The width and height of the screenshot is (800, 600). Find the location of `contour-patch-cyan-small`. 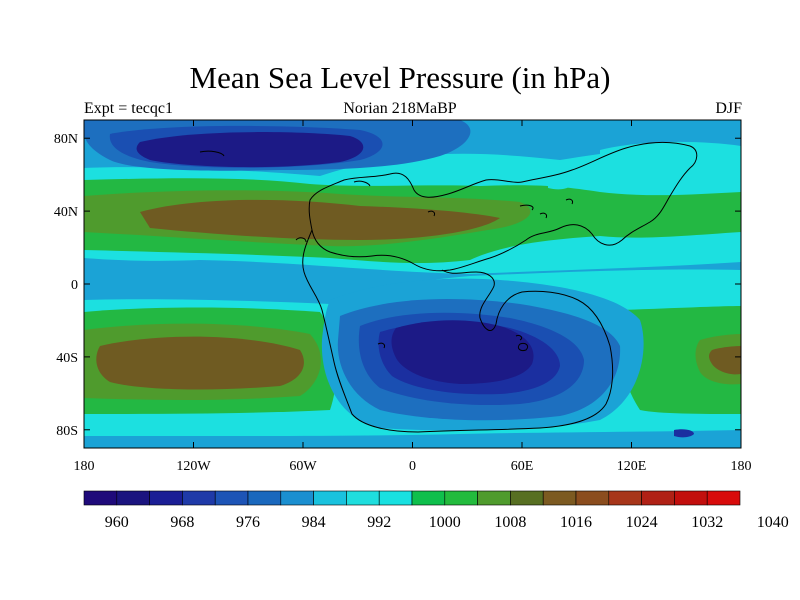

contour-patch-cyan-small is located at coordinates (559, 184).